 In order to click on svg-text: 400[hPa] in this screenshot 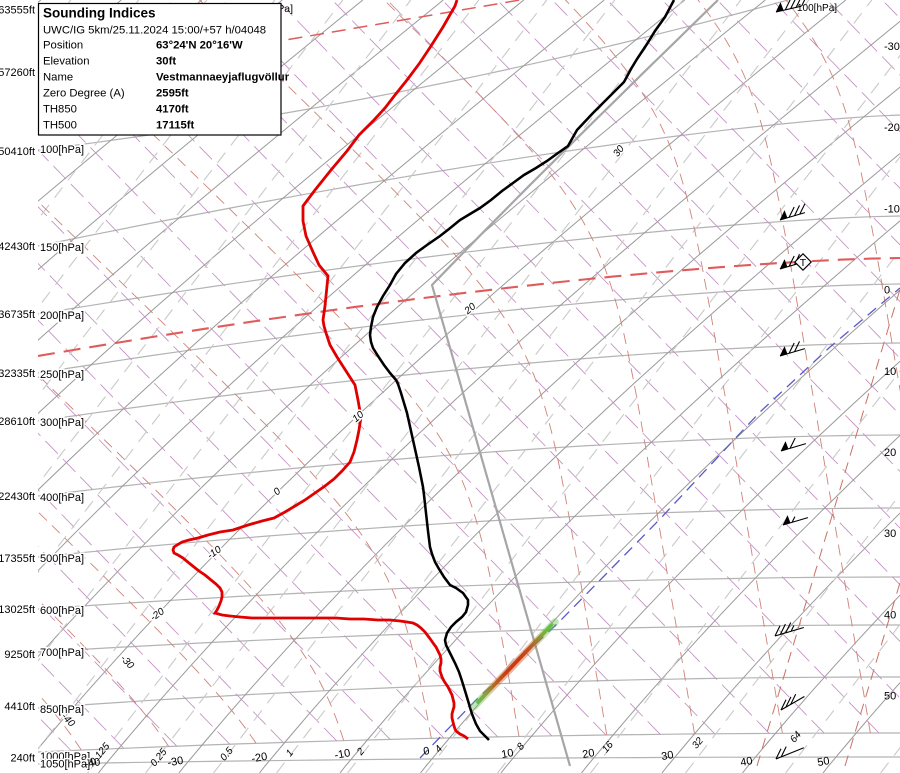, I will do `click(62, 498)`.